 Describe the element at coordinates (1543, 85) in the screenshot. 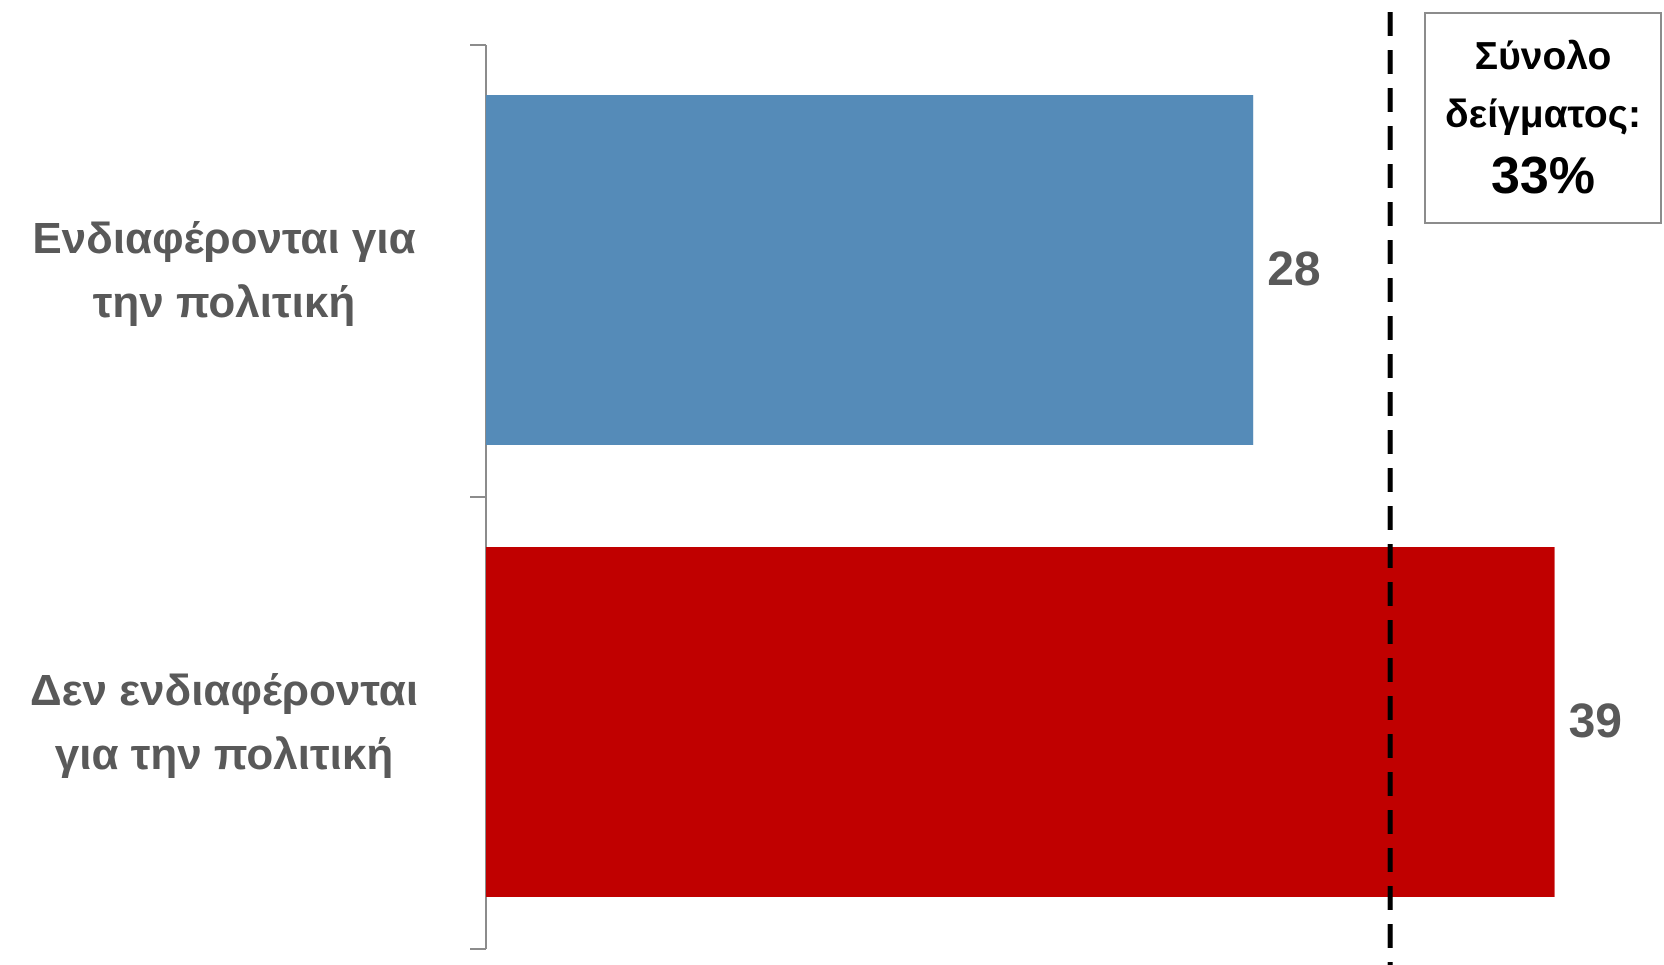

I see `reference-label: Σύνολο δείγματος:` at that location.